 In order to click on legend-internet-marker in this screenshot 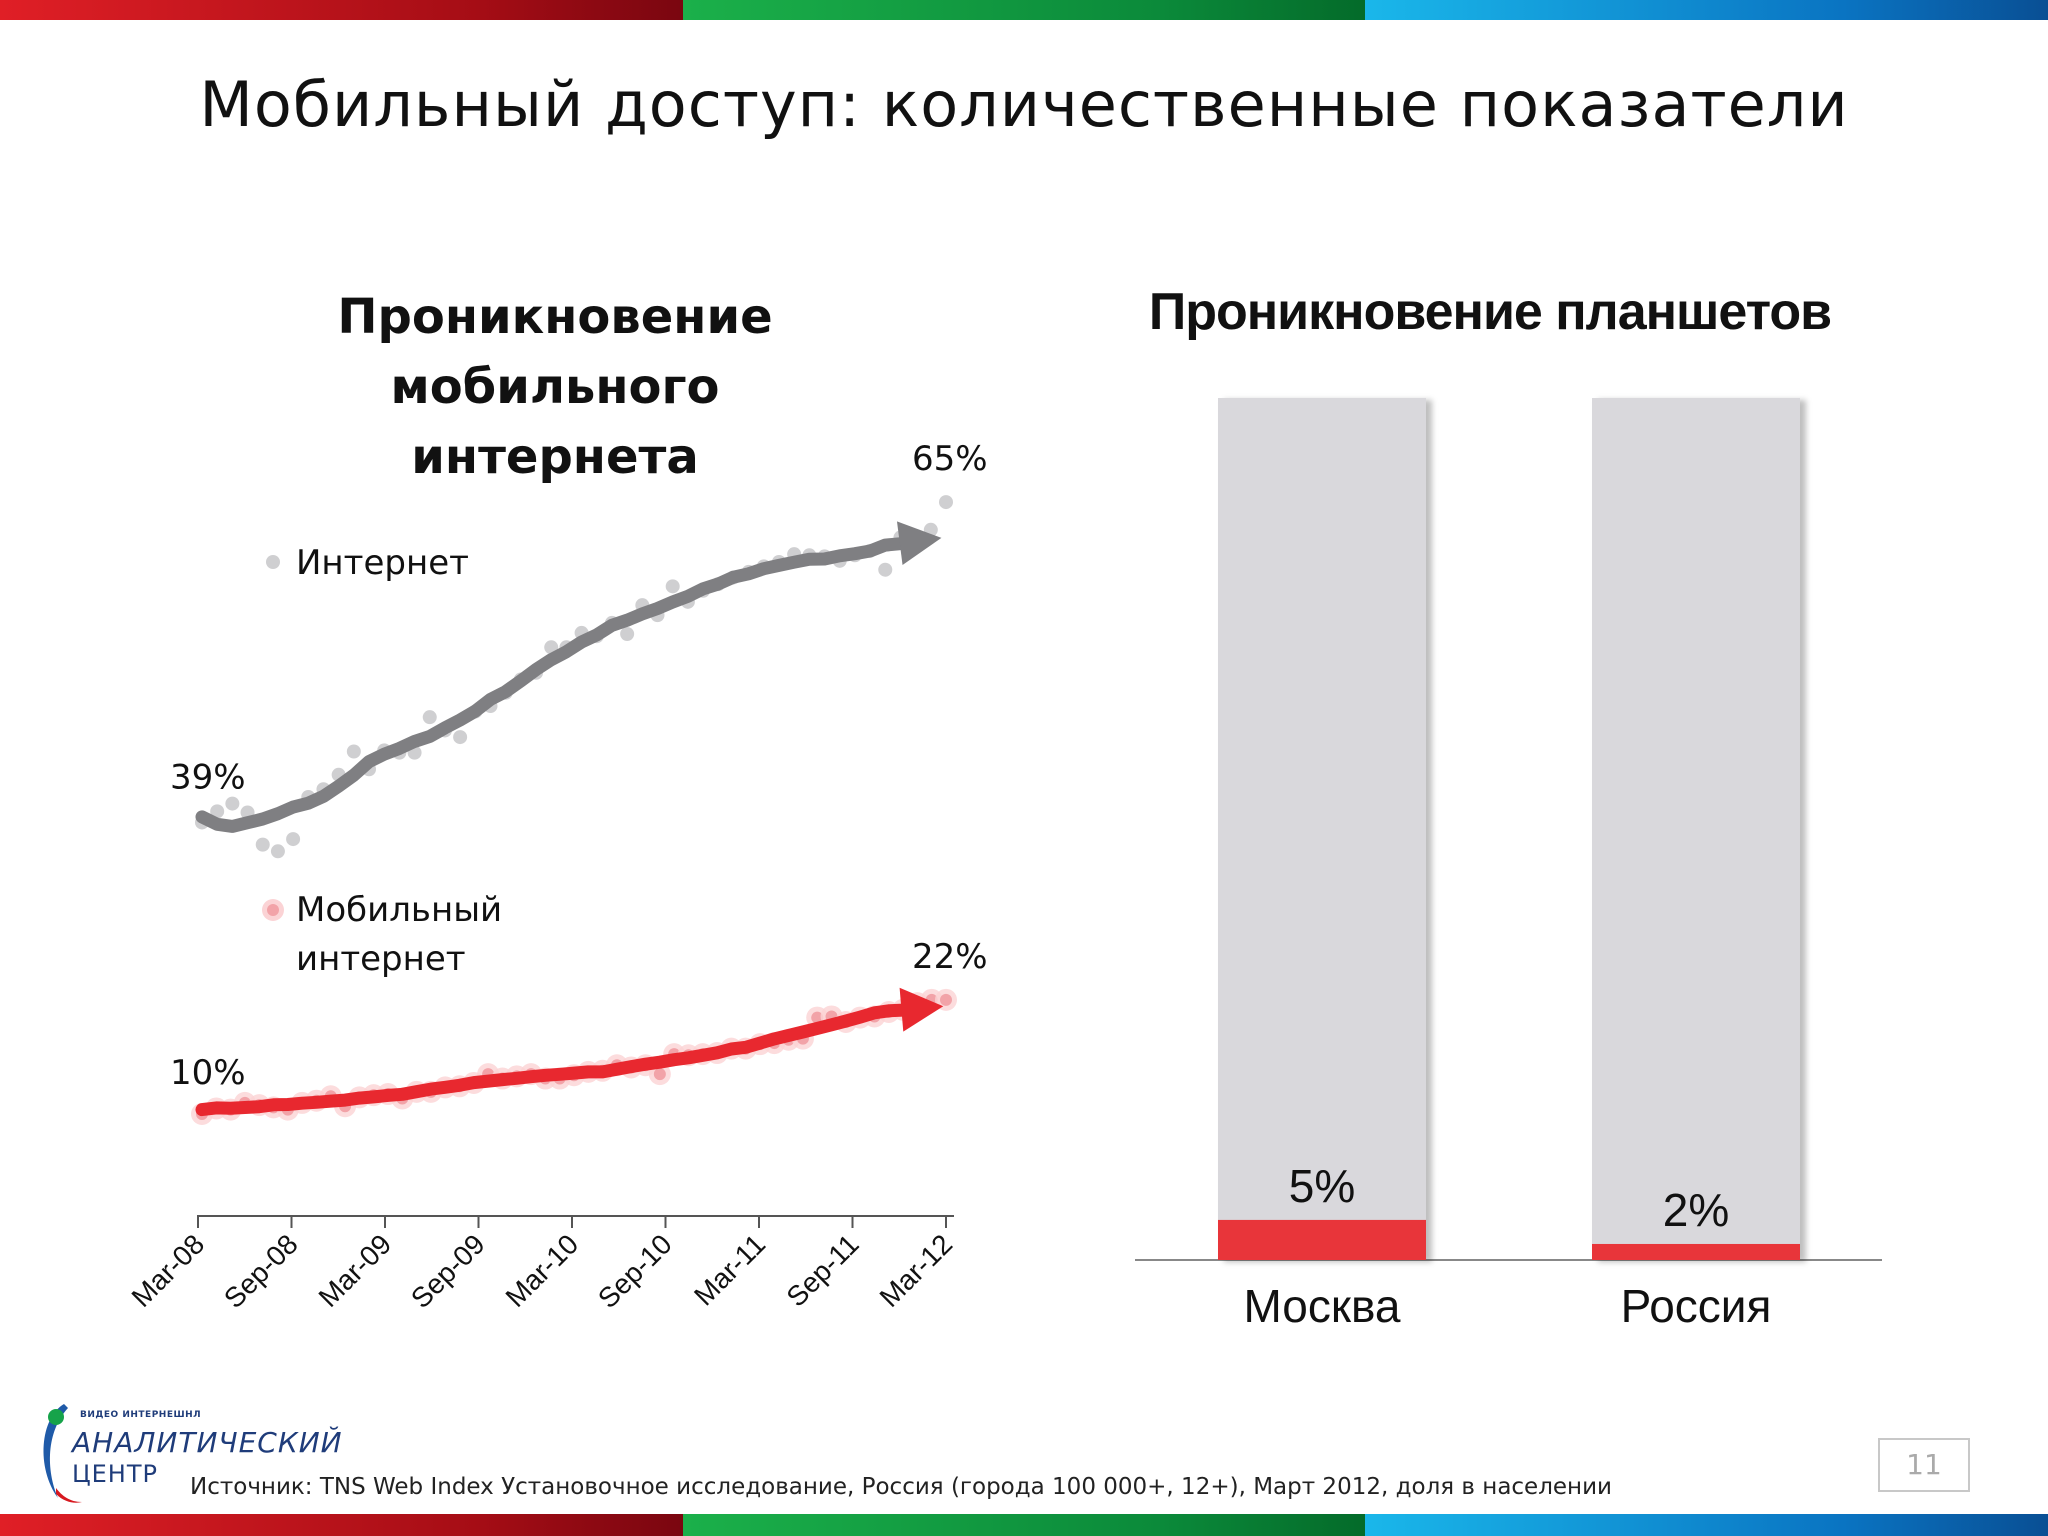, I will do `click(273, 562)`.